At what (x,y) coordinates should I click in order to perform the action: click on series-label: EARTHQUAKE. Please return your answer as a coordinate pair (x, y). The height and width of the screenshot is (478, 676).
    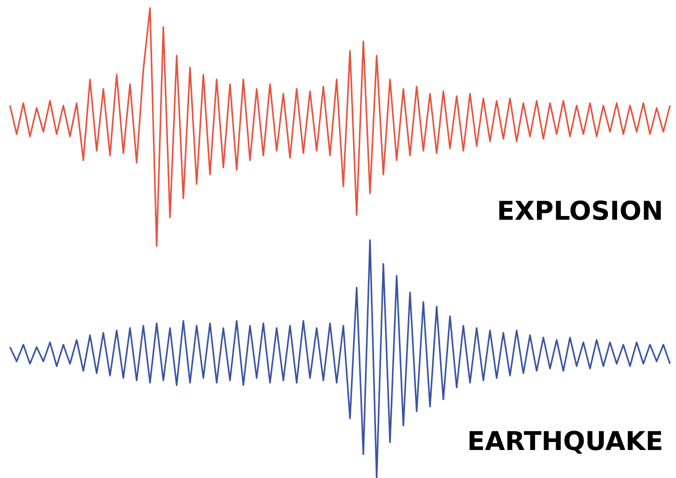
    Looking at the image, I should click on (566, 442).